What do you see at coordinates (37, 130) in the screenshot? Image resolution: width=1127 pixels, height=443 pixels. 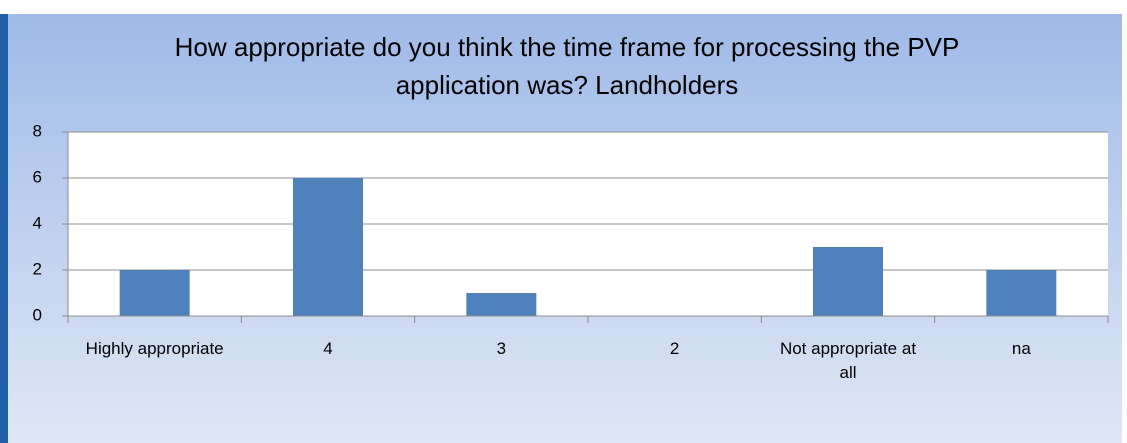 I see `y-tick-label: 8` at bounding box center [37, 130].